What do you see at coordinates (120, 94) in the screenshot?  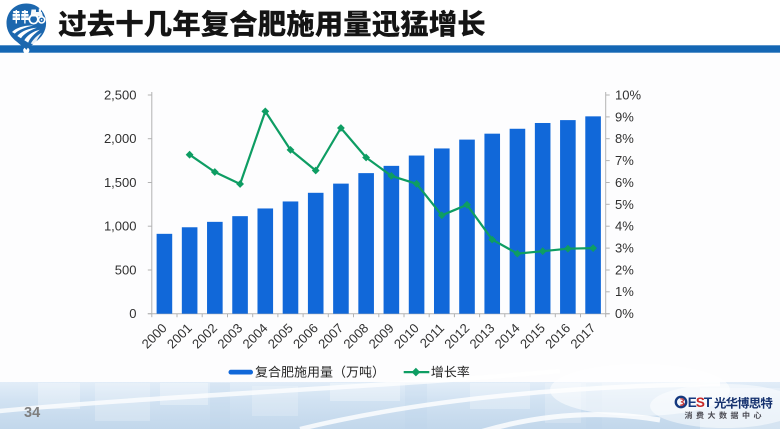 I see `svg-text: 2,500` at bounding box center [120, 94].